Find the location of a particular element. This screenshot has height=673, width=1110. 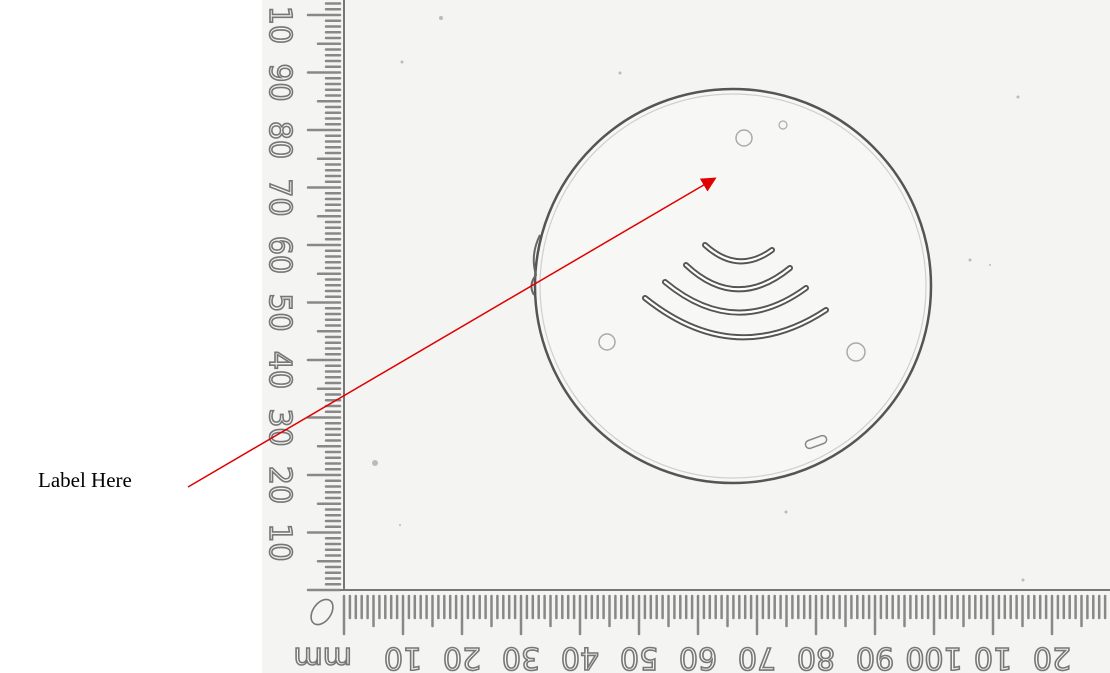

ruler-unit-label: mm is located at coordinates (323, 656).